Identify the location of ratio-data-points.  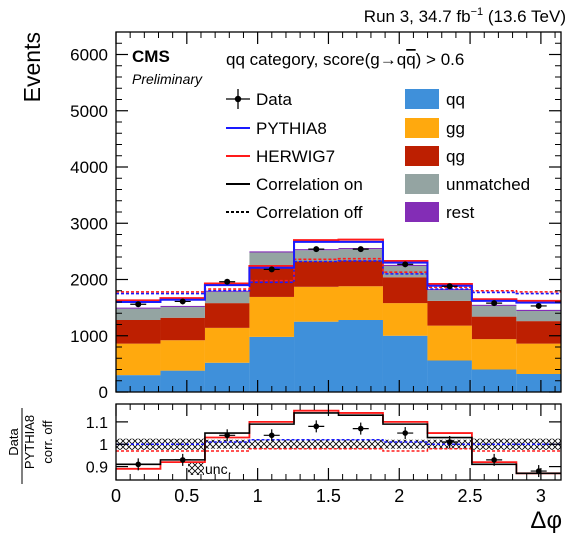
(338, 449).